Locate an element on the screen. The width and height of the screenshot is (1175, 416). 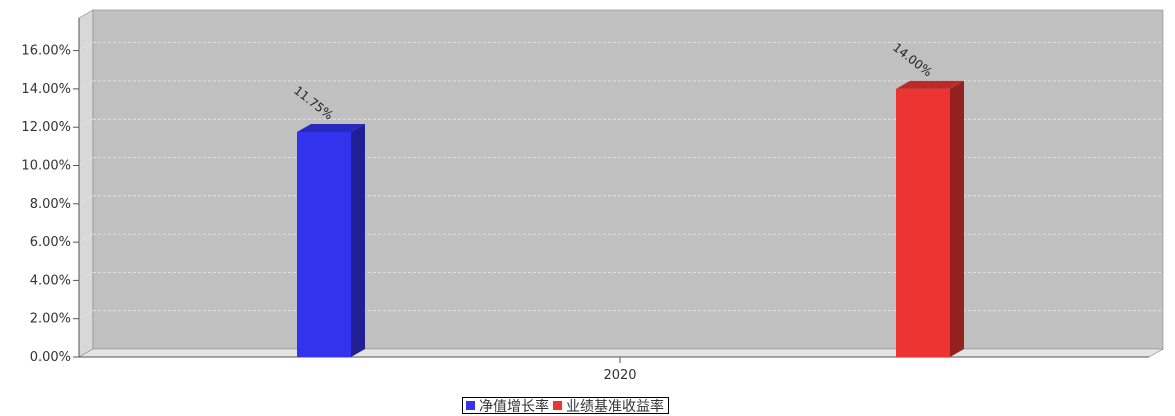
y-tick-label: 4.00% is located at coordinates (50, 280).